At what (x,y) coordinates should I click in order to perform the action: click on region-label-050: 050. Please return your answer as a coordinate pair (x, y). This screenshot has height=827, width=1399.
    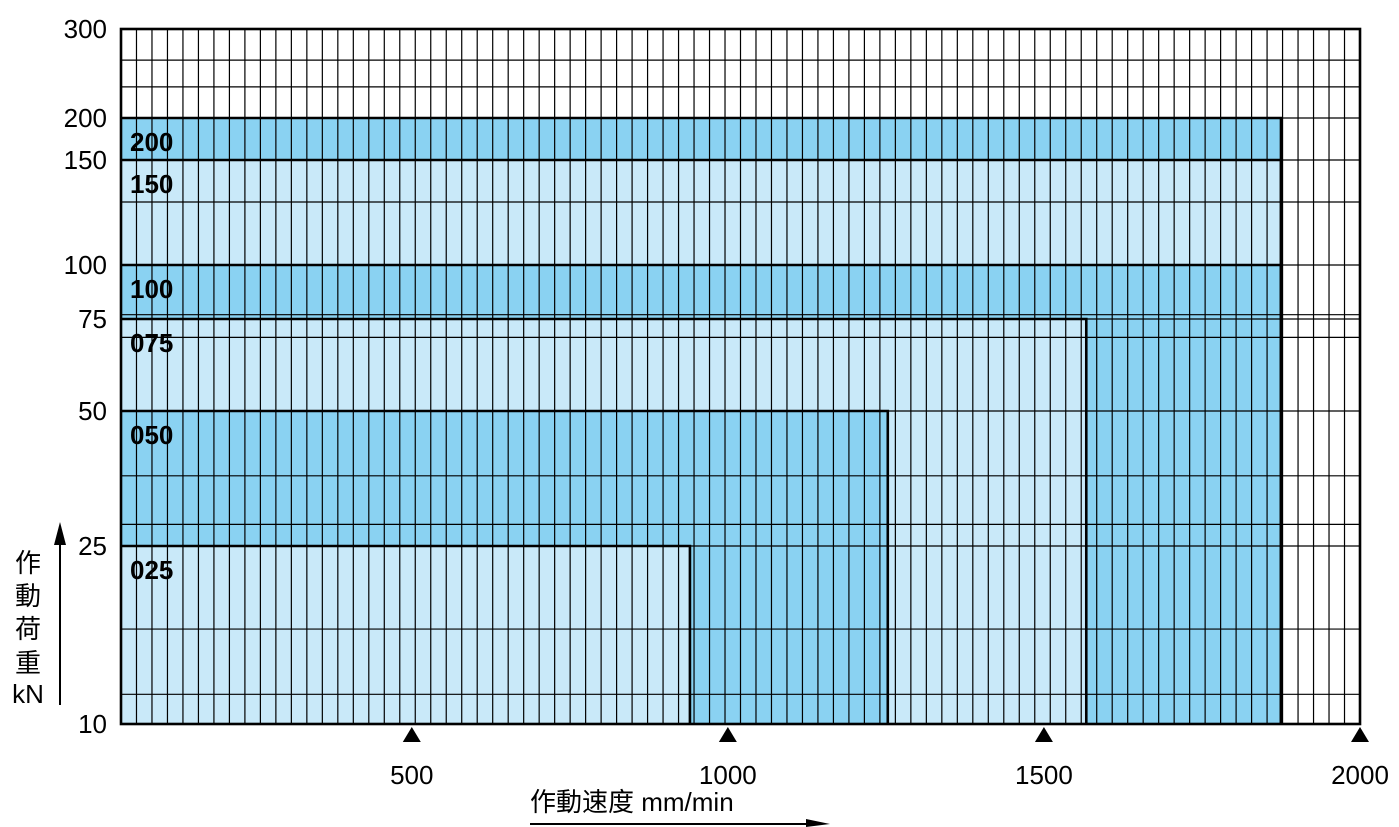
    Looking at the image, I should click on (151, 435).